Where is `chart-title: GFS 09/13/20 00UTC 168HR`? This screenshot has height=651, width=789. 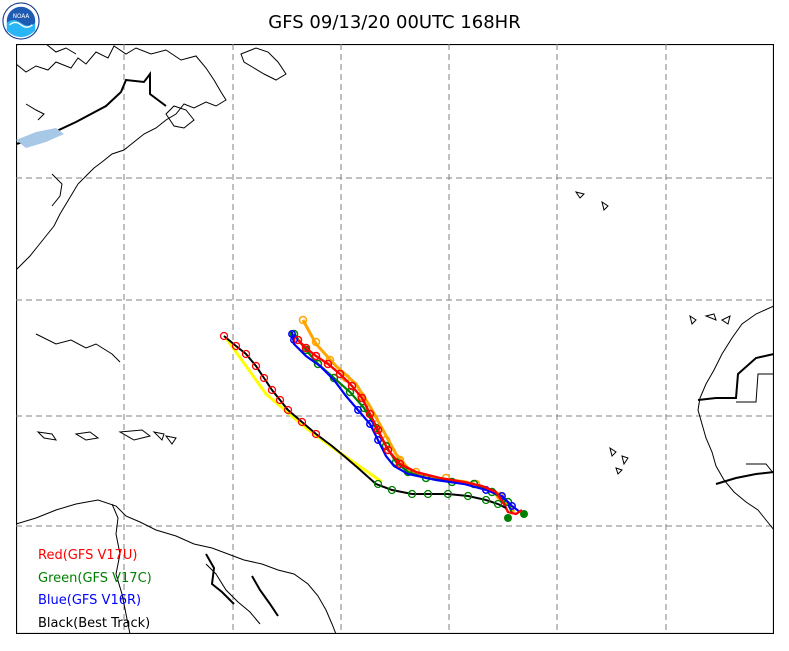
chart-title: GFS 09/13/20 00UTC 168HR is located at coordinates (394, 22).